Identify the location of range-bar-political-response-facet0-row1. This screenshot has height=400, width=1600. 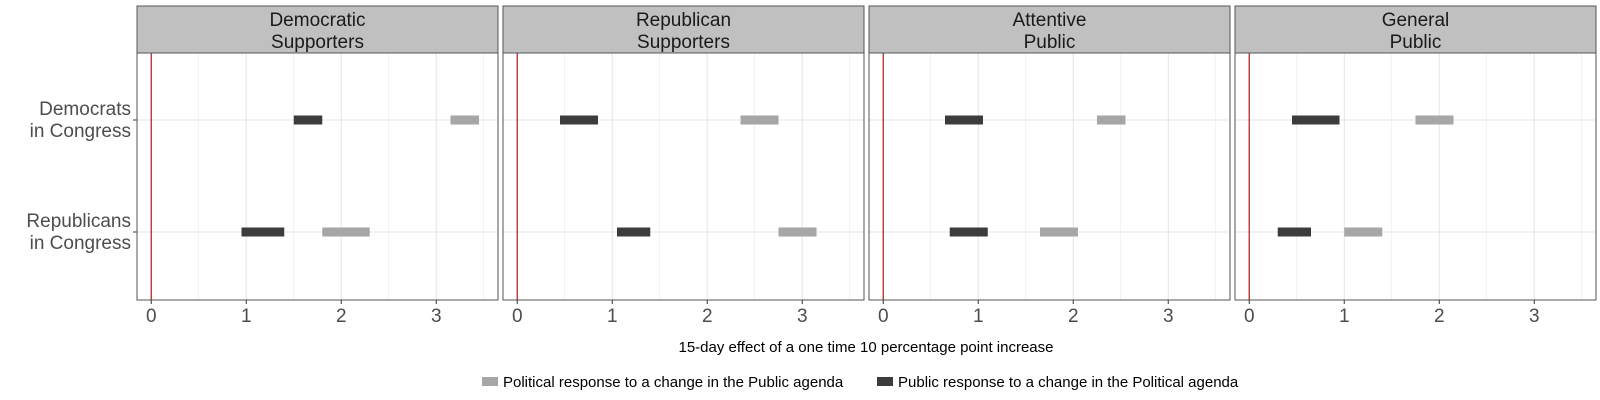
(346, 232).